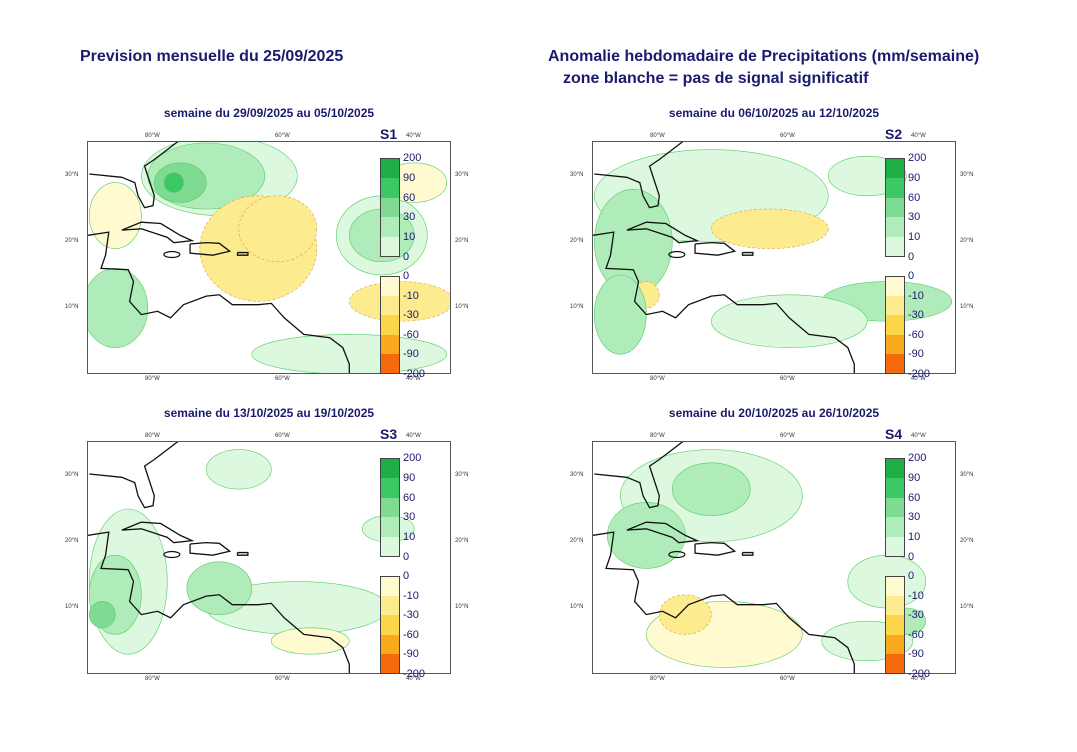 This screenshot has width=1077, height=752. I want to click on panel-label: S4, so click(894, 434).